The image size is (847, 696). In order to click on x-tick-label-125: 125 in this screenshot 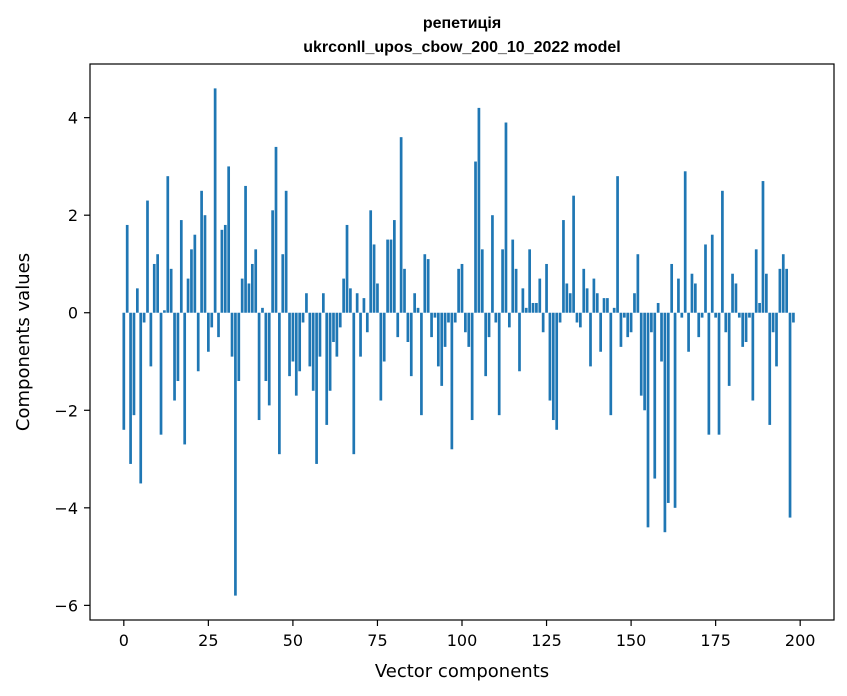, I will do `click(546, 640)`.